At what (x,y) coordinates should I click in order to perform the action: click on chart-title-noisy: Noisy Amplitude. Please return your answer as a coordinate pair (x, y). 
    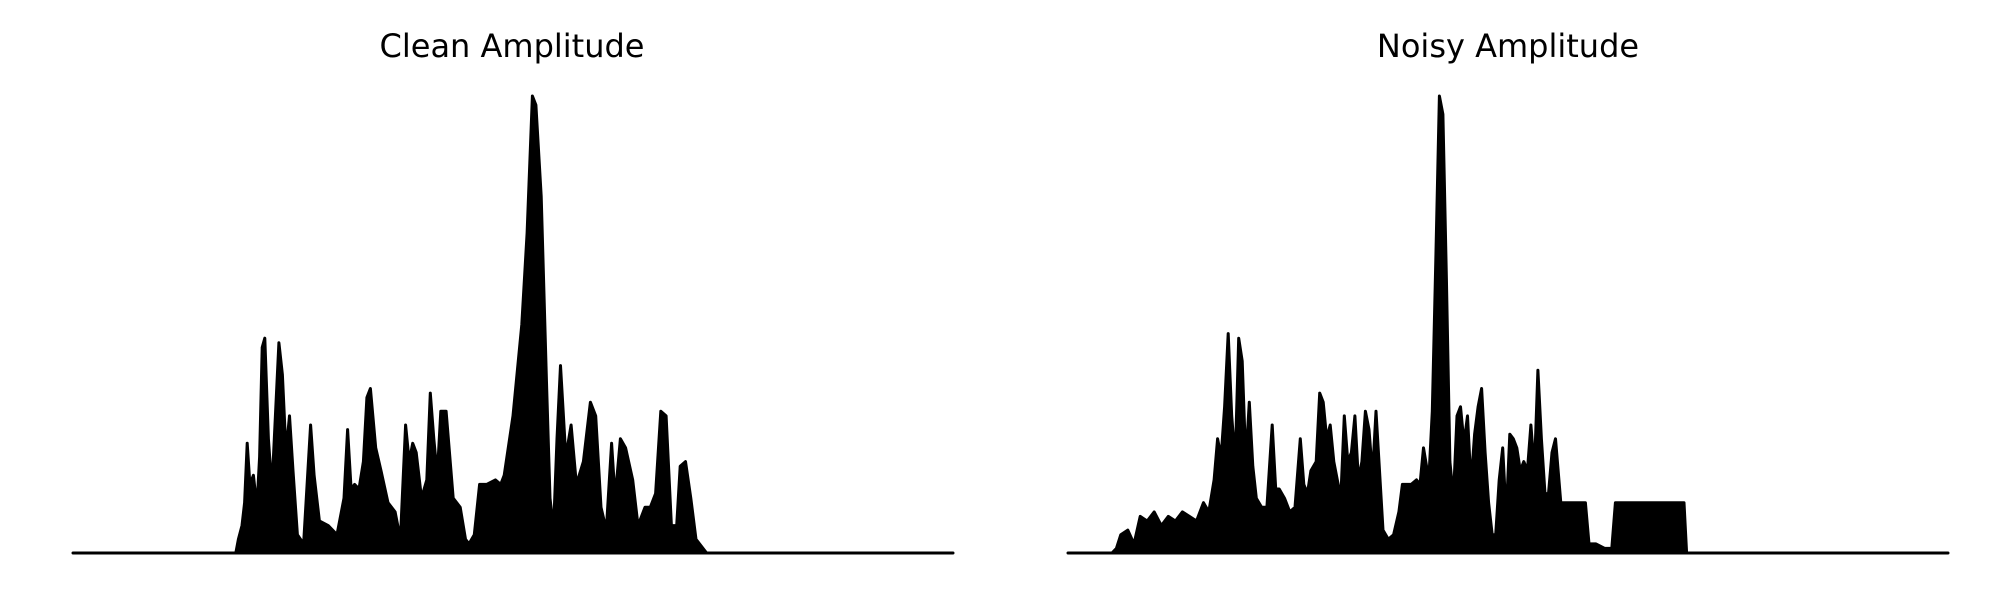
    Looking at the image, I should click on (1508, 46).